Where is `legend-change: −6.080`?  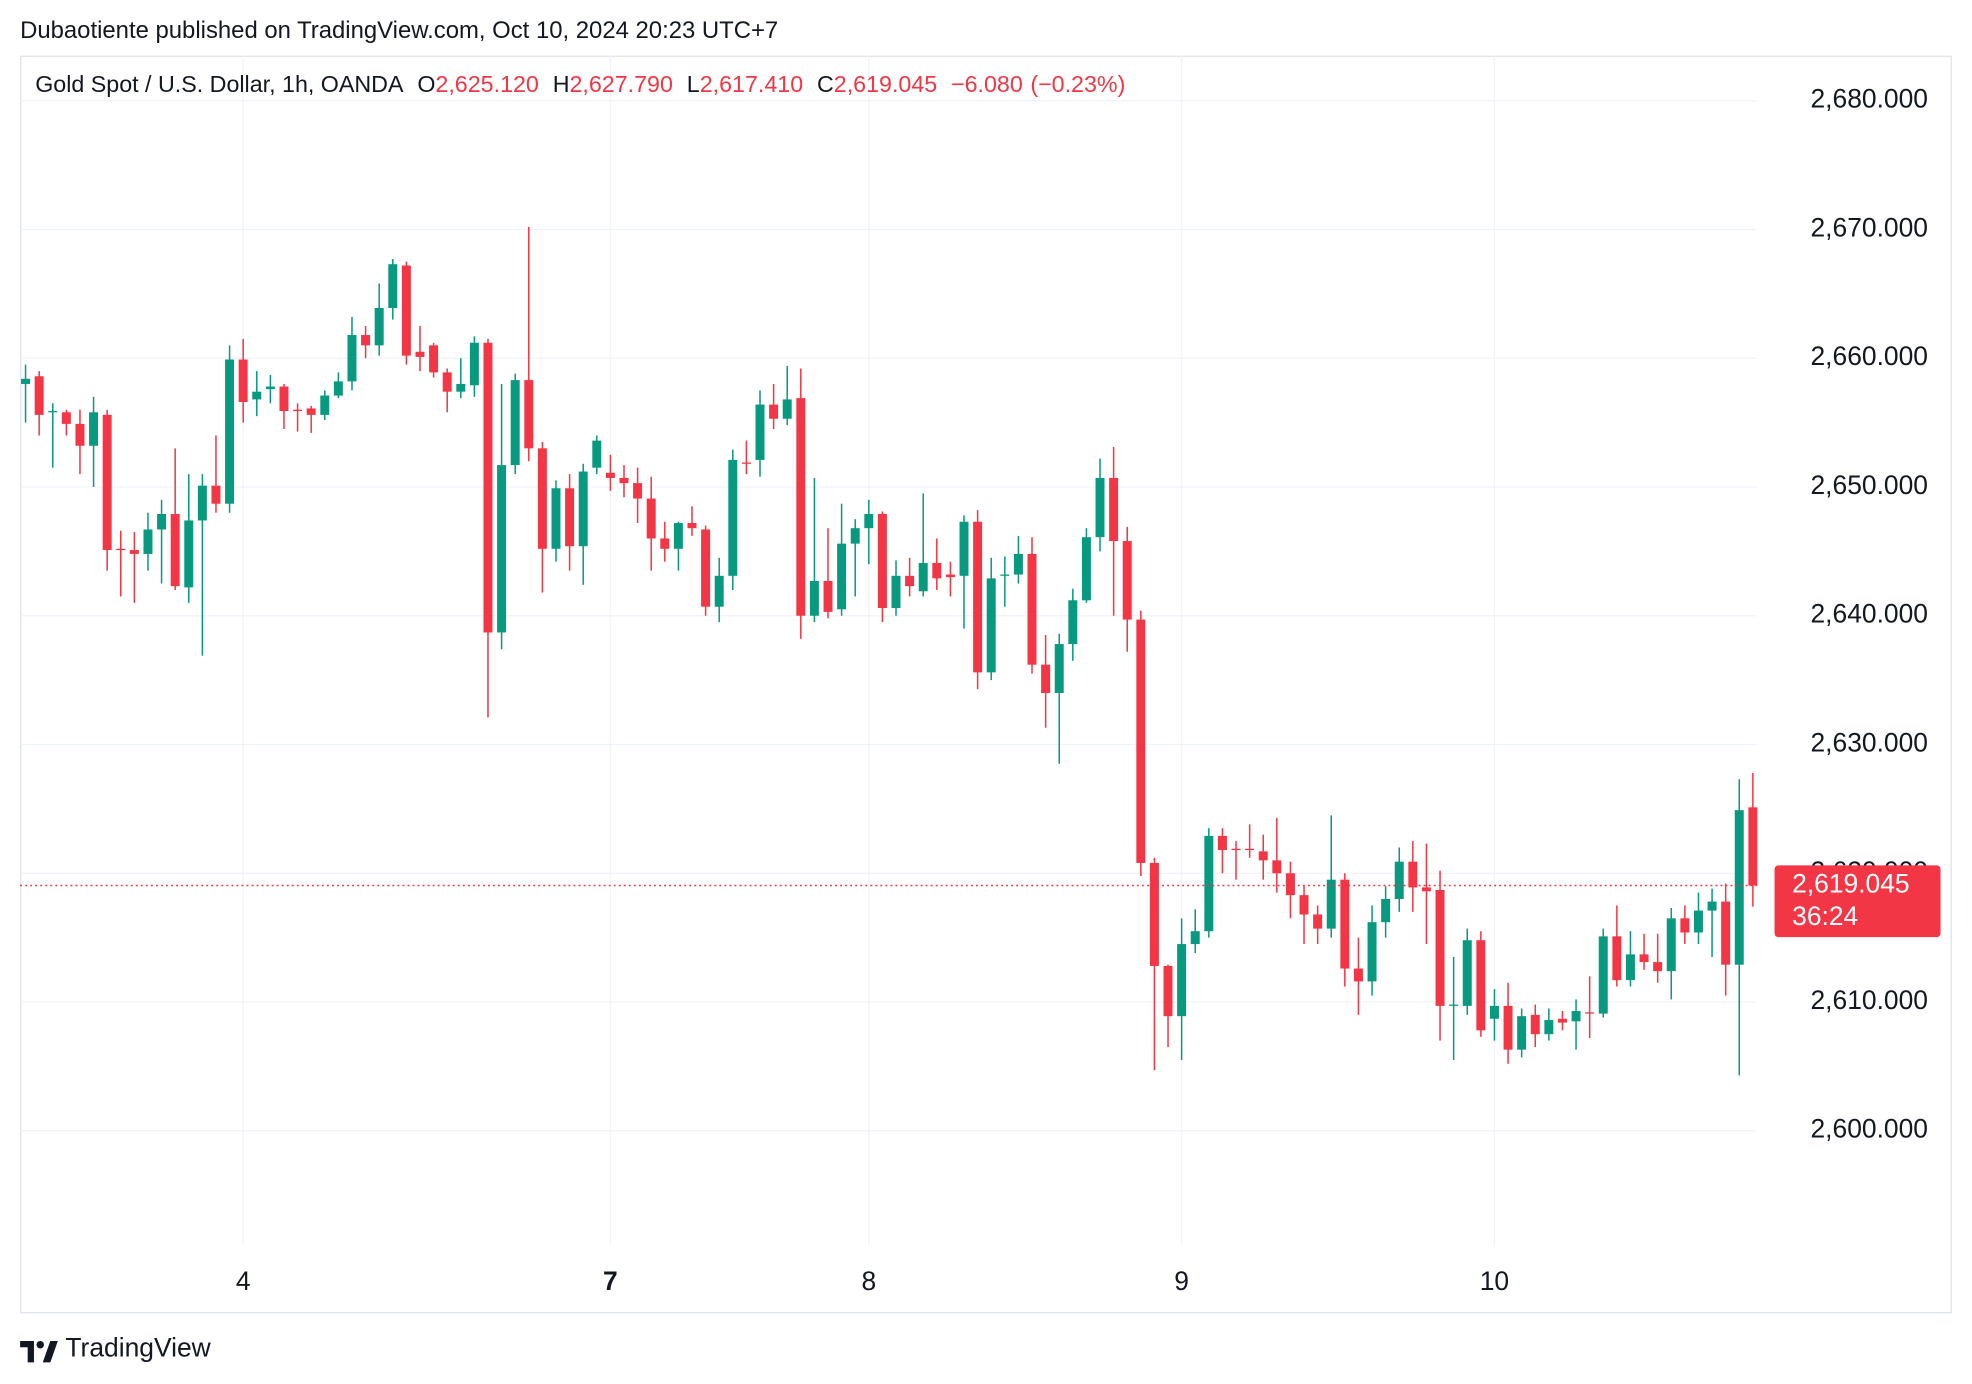
legend-change: −6.080 is located at coordinates (987, 84).